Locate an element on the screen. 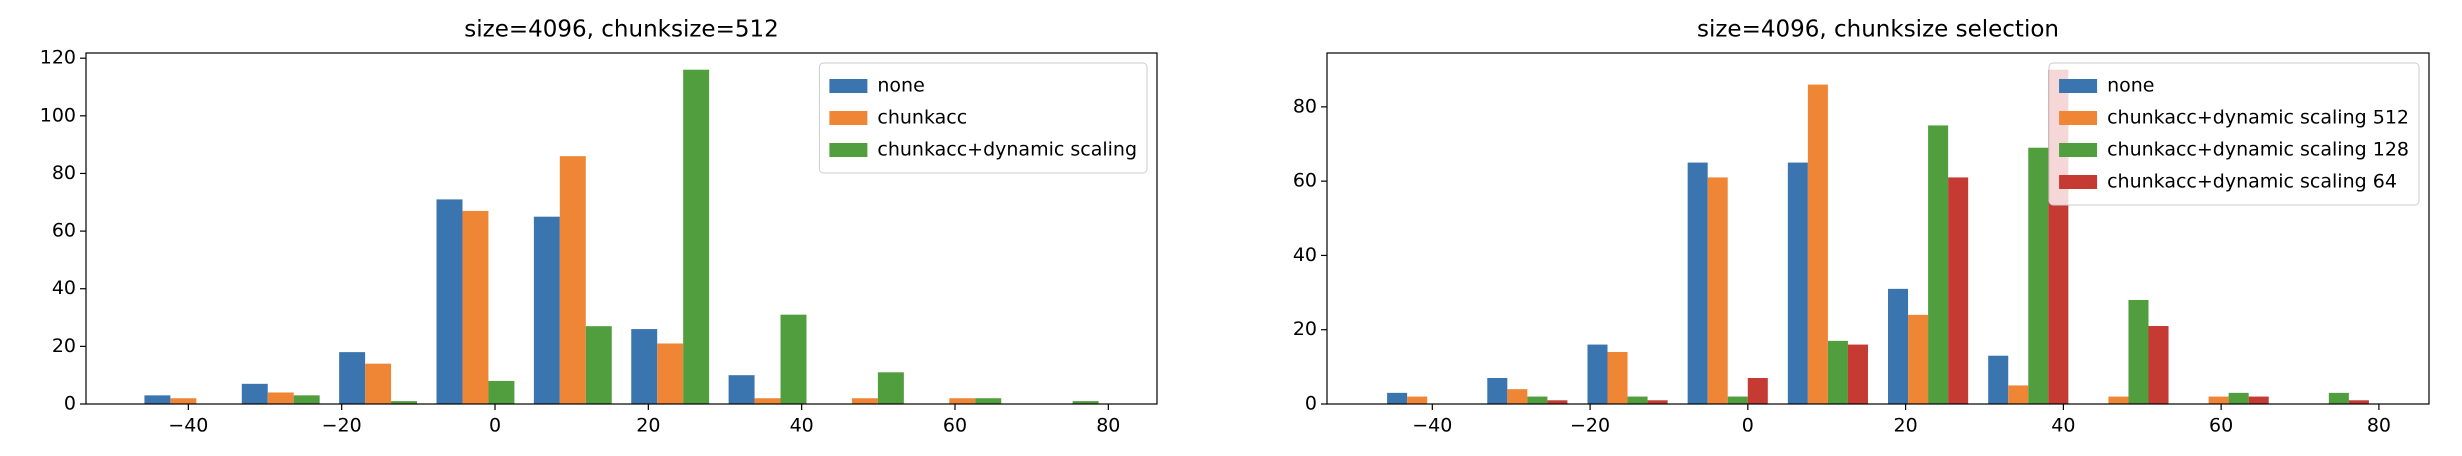 This screenshot has width=2462, height=456. y-tick-label: 100 is located at coordinates (58, 115).